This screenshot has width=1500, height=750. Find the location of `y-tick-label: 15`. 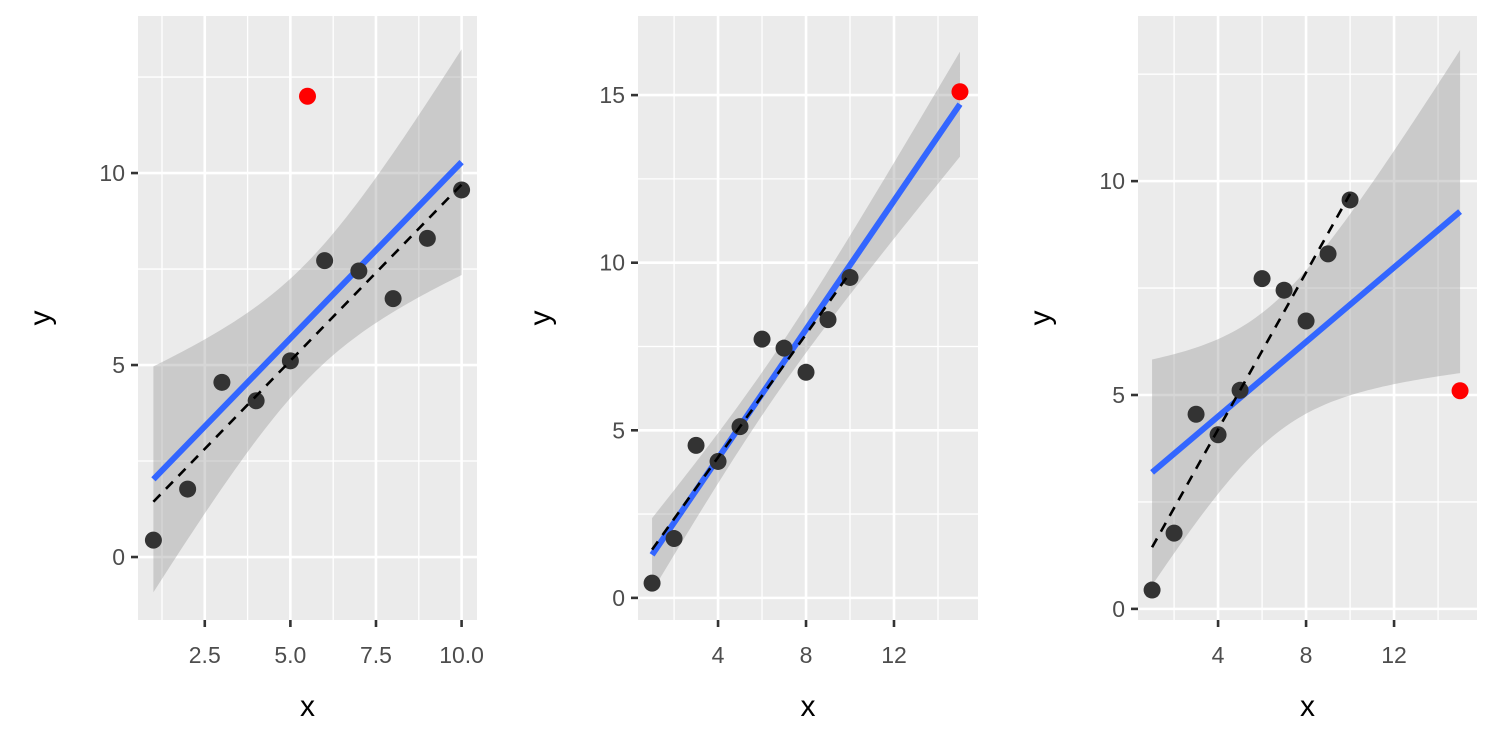

y-tick-label: 15 is located at coordinates (612, 95).